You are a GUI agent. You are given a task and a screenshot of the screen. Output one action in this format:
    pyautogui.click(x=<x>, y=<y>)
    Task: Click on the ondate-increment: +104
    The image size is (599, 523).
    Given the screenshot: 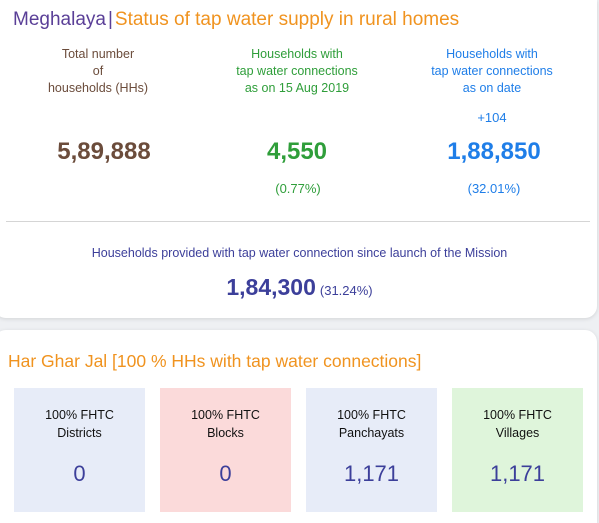 What is the action you would take?
    pyautogui.click(x=492, y=117)
    